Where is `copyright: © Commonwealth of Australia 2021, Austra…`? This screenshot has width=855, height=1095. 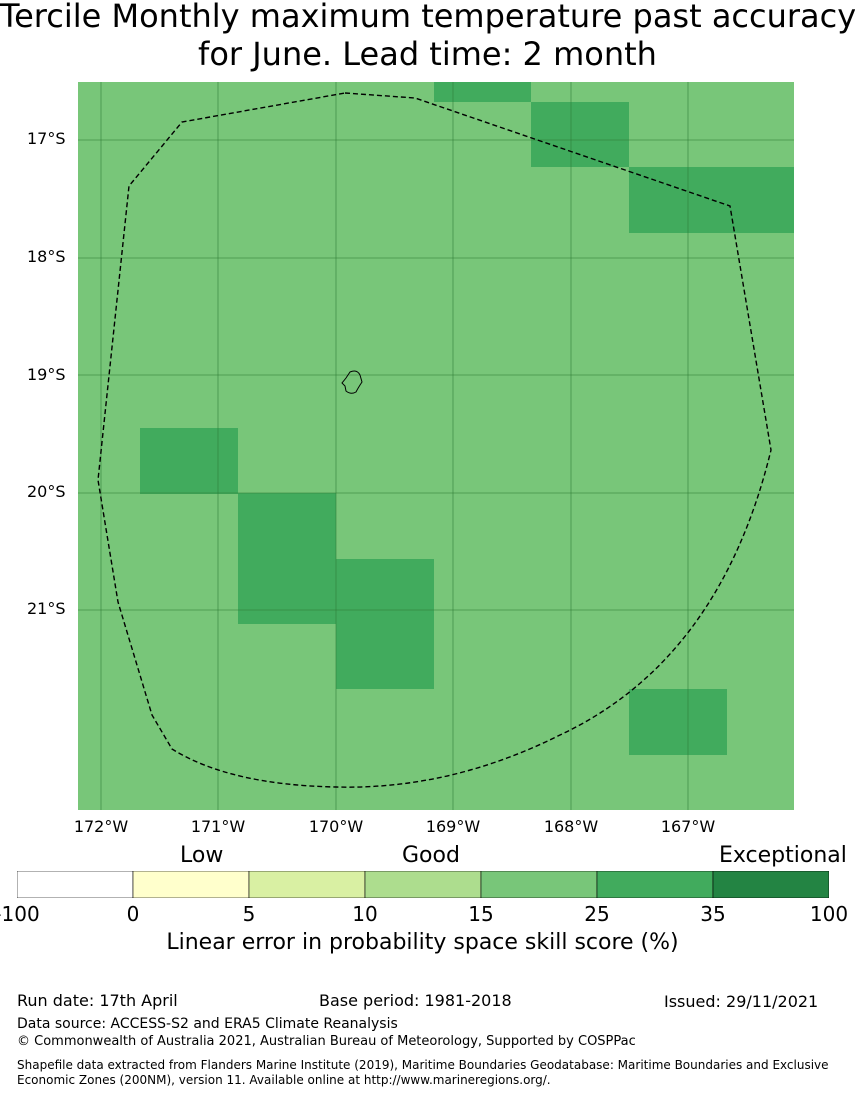
copyright: © Commonwealth of Australia 2021, Austra… is located at coordinates (326, 1041).